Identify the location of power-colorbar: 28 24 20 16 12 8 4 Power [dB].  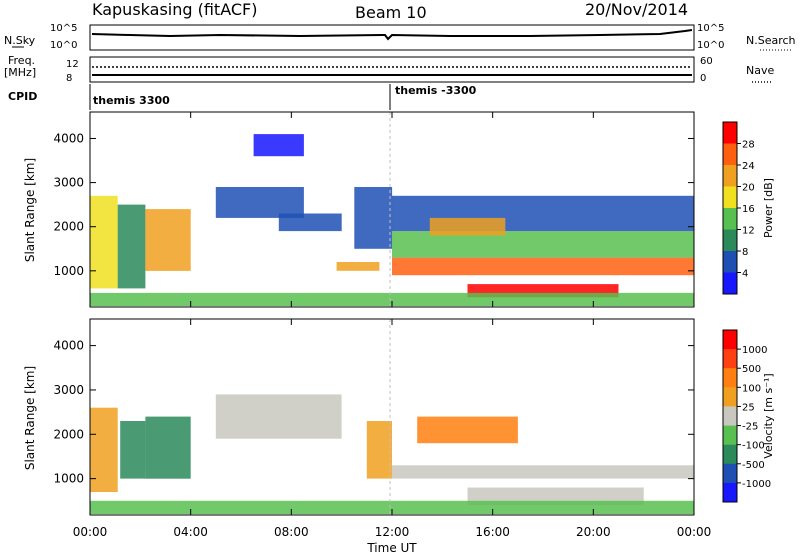
(748, 208).